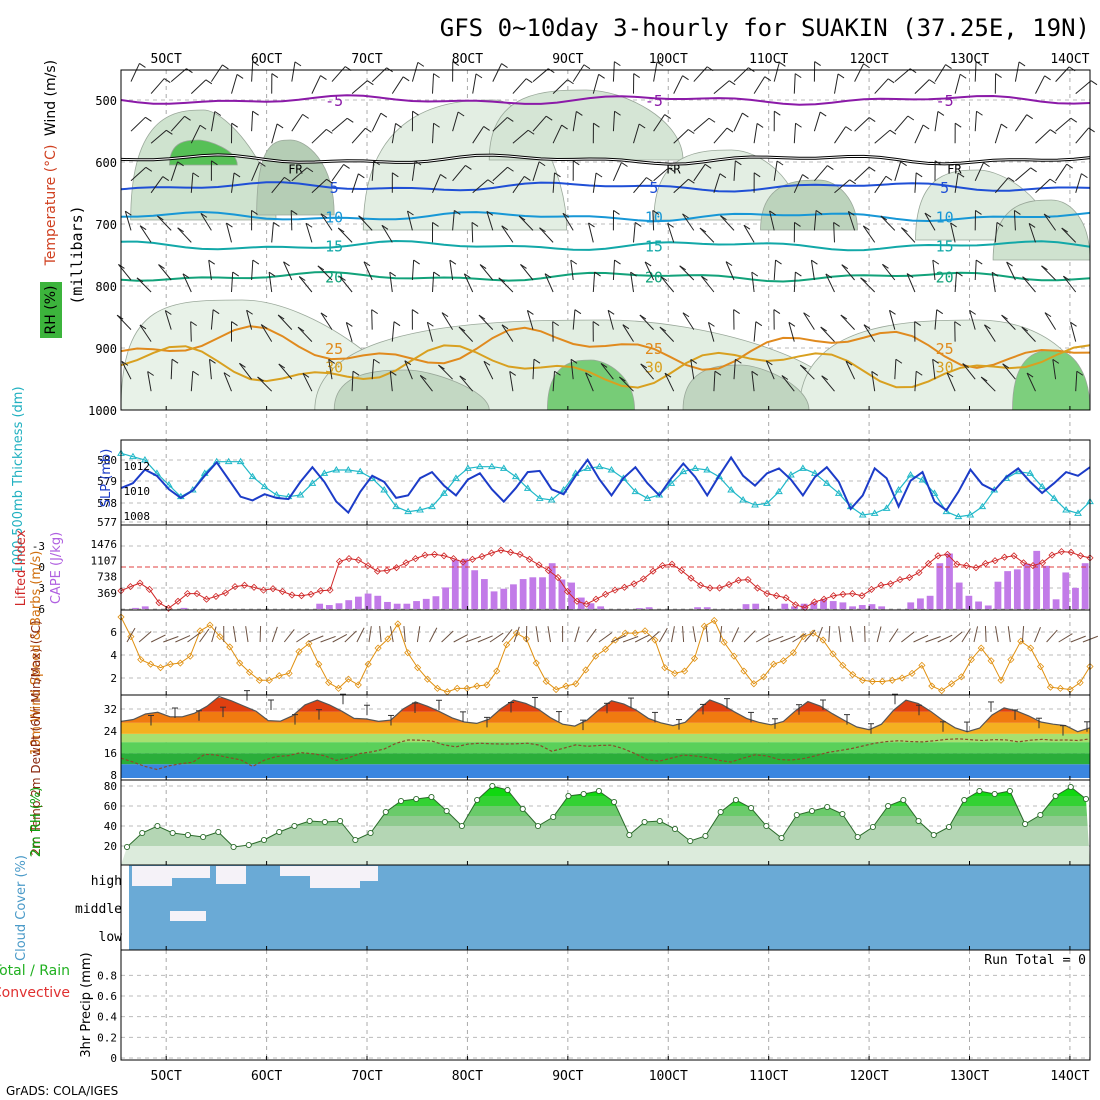  Describe the element at coordinates (113, 678) in the screenshot. I see `wind-tick: 2` at that location.